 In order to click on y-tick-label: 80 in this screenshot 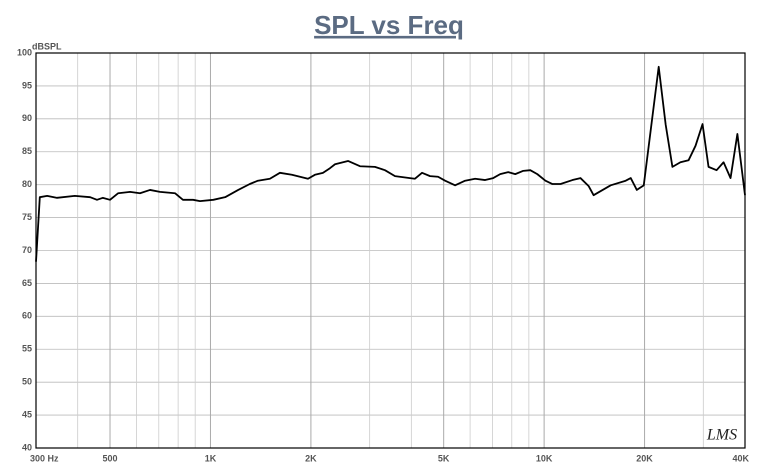, I will do `click(27, 184)`.